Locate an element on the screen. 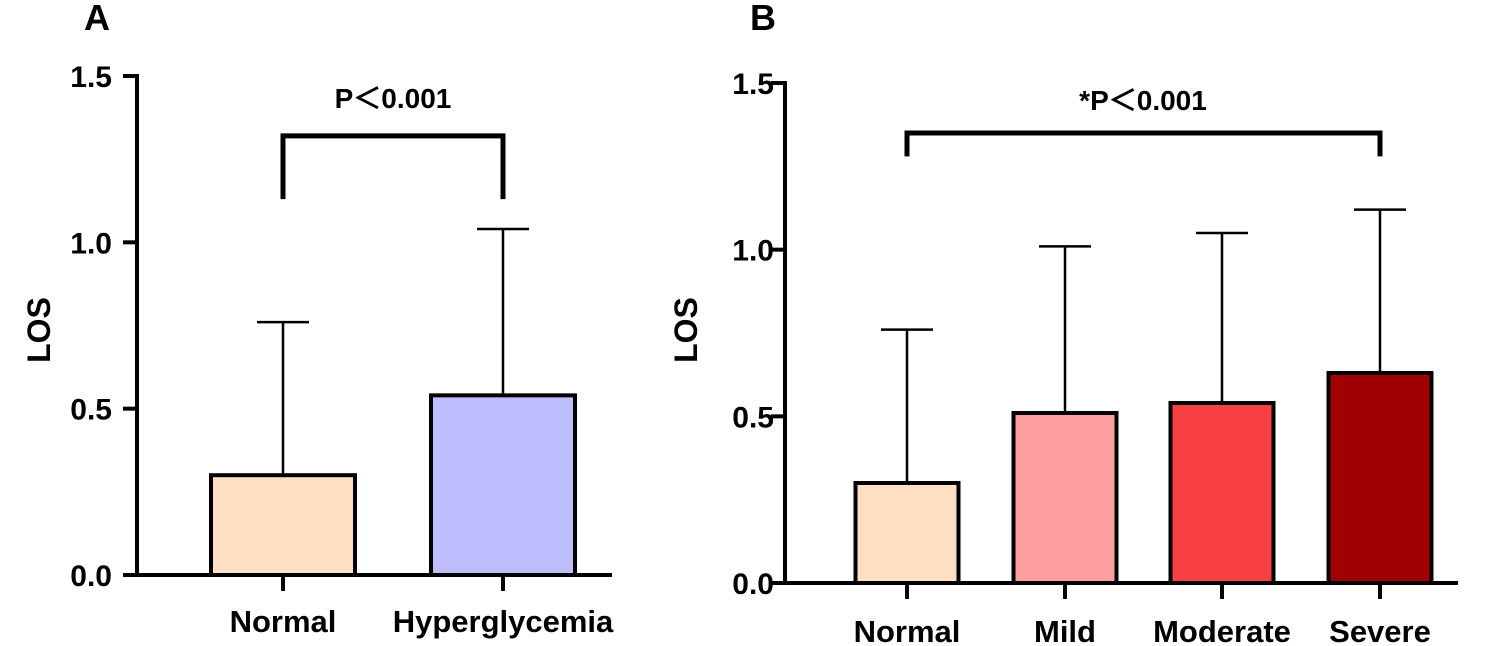 Image resolution: width=1489 pixels, height=646 pixels. panel-label-a: A is located at coordinates (97, 19).